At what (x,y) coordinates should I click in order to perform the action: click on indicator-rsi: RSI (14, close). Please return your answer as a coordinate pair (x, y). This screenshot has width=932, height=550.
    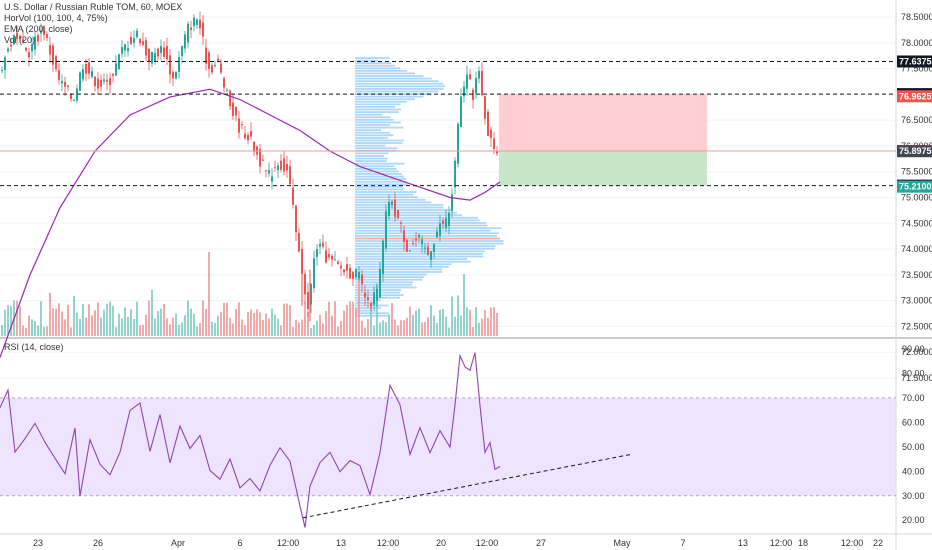
    Looking at the image, I should click on (34, 347).